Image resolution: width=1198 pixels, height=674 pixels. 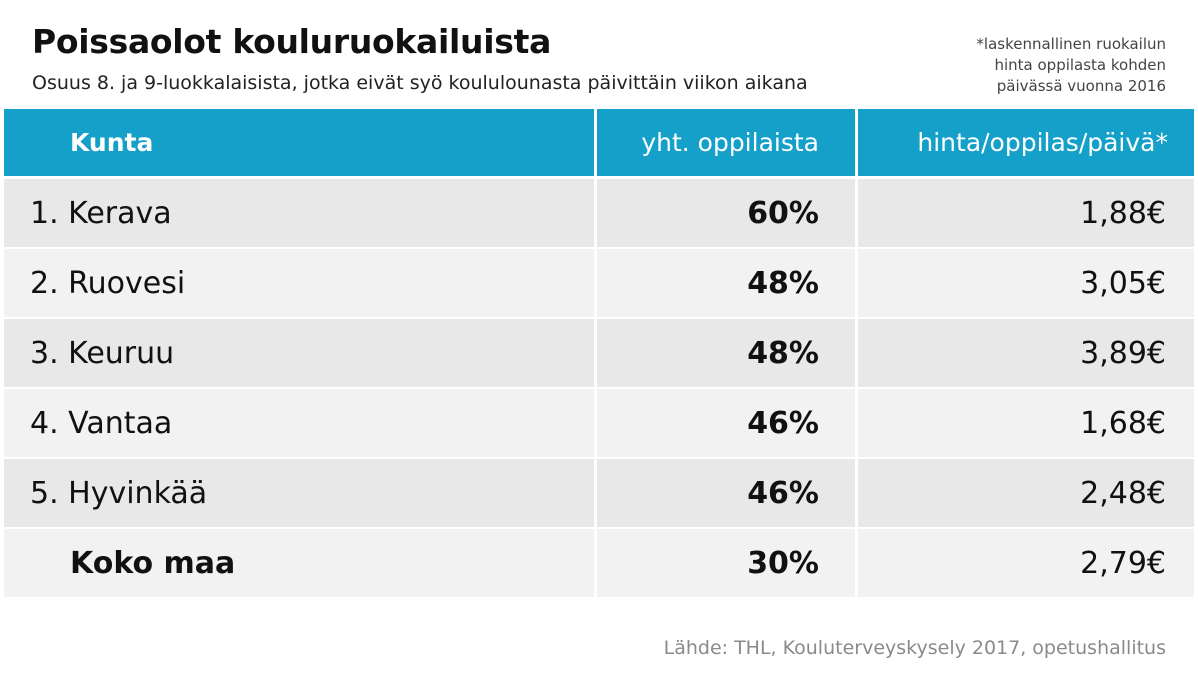 What do you see at coordinates (1026, 423) in the screenshot?
I see `cell-price: 1,68€` at bounding box center [1026, 423].